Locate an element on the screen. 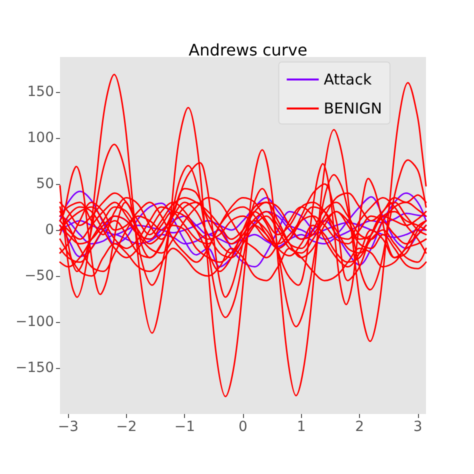 The height and width of the screenshot is (474, 474). y-tick-label: 100 is located at coordinates (40, 138).